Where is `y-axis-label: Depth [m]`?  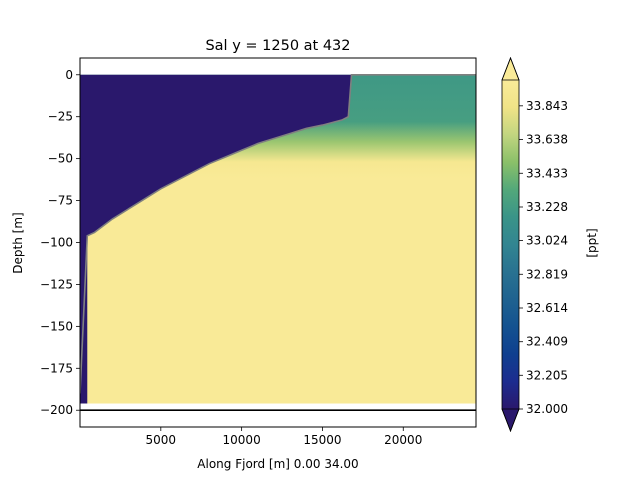 y-axis-label: Depth [m] is located at coordinates (18, 242).